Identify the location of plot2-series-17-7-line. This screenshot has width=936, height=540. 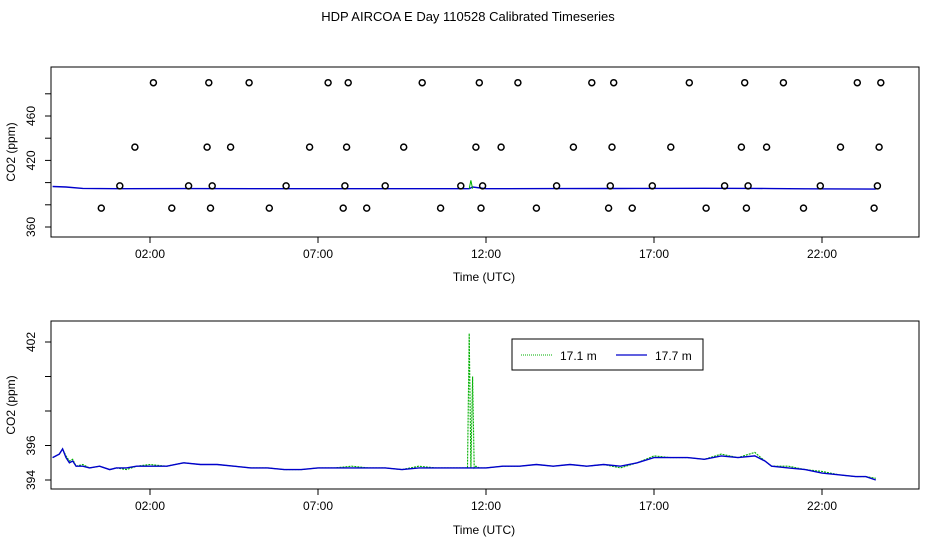
(464, 464).